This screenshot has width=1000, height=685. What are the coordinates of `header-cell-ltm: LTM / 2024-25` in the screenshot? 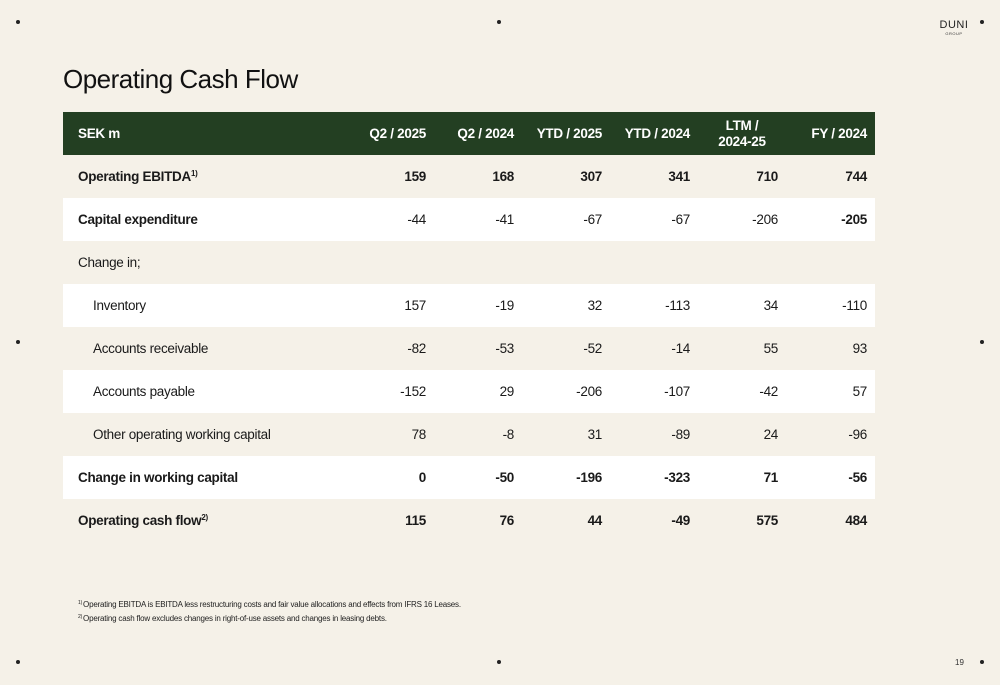 It's located at (742, 133).